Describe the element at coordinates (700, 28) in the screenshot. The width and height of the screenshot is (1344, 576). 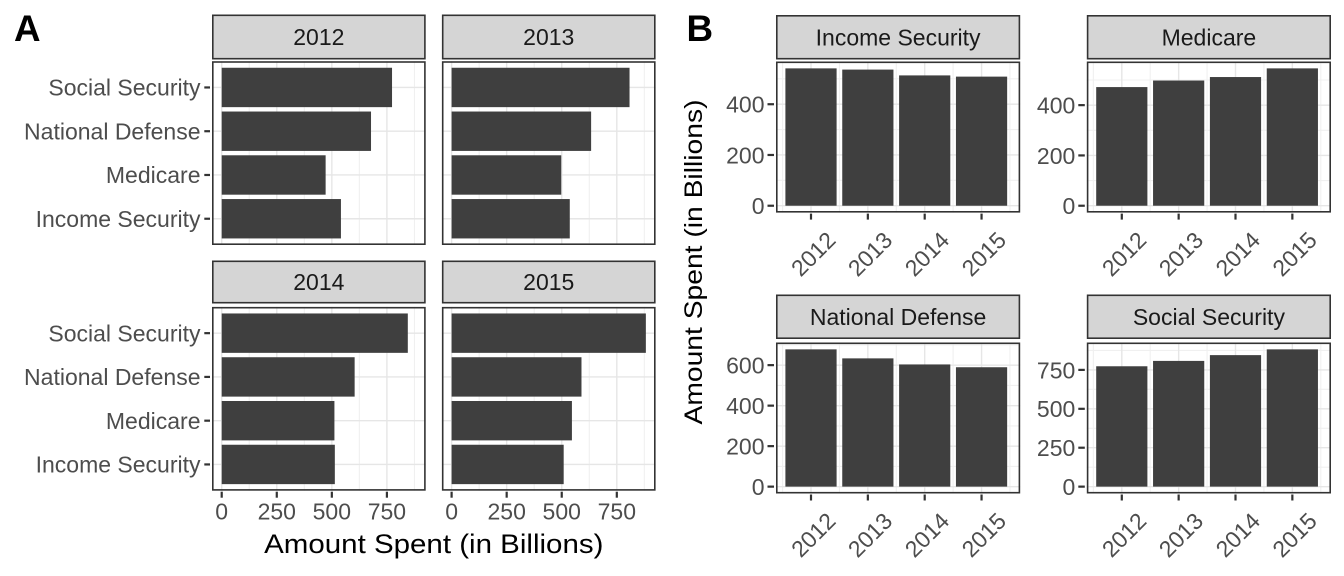
I see `svg-text: B` at that location.